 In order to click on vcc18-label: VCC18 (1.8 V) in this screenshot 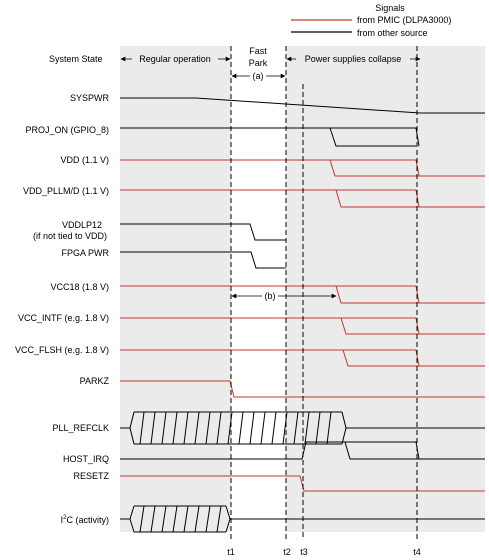, I will do `click(79, 287)`.